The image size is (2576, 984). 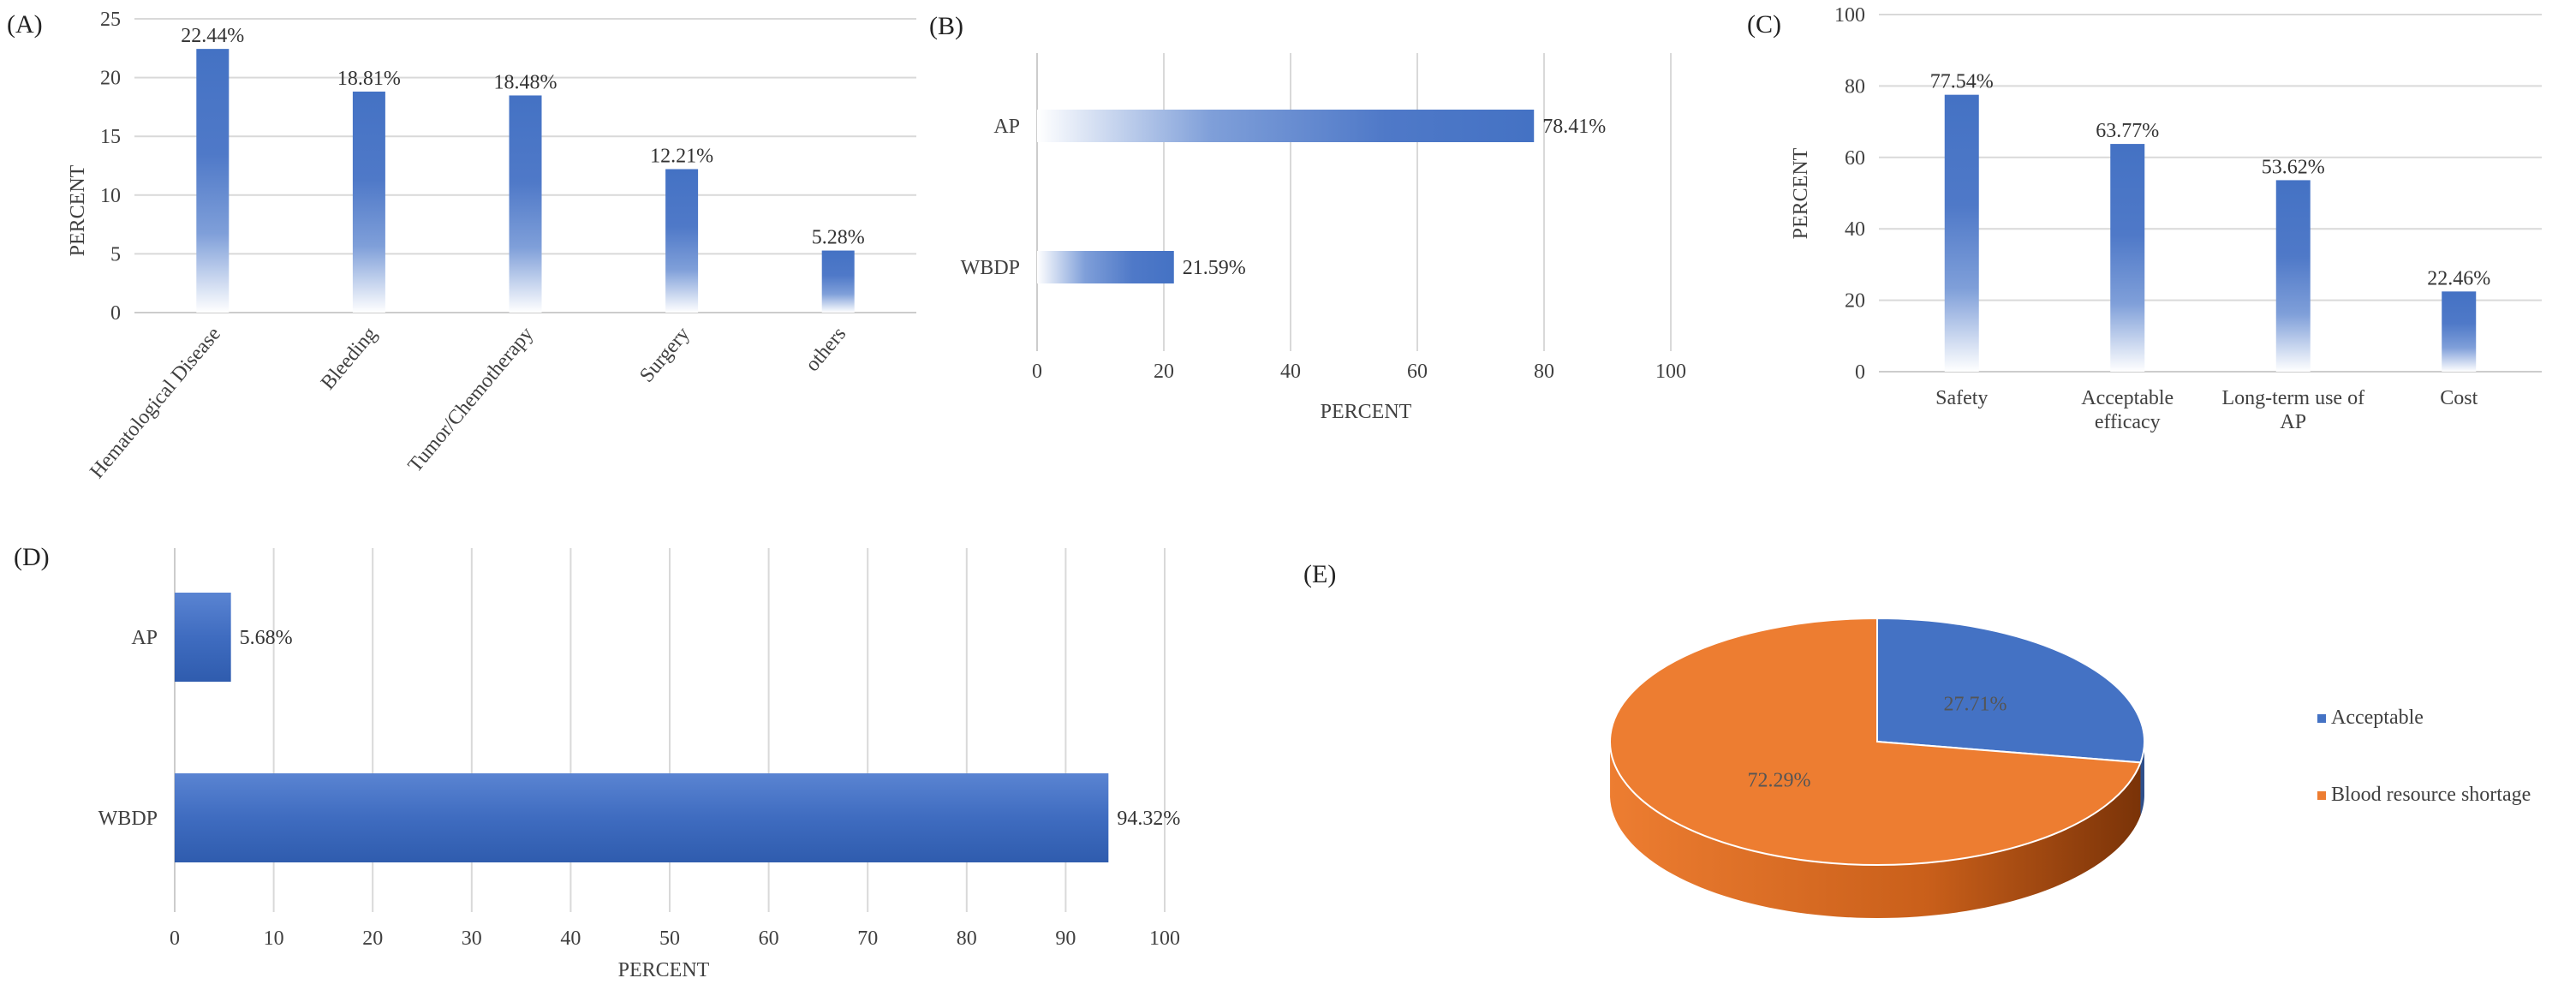 I want to click on x-tick-label: 40, so click(x=570, y=938).